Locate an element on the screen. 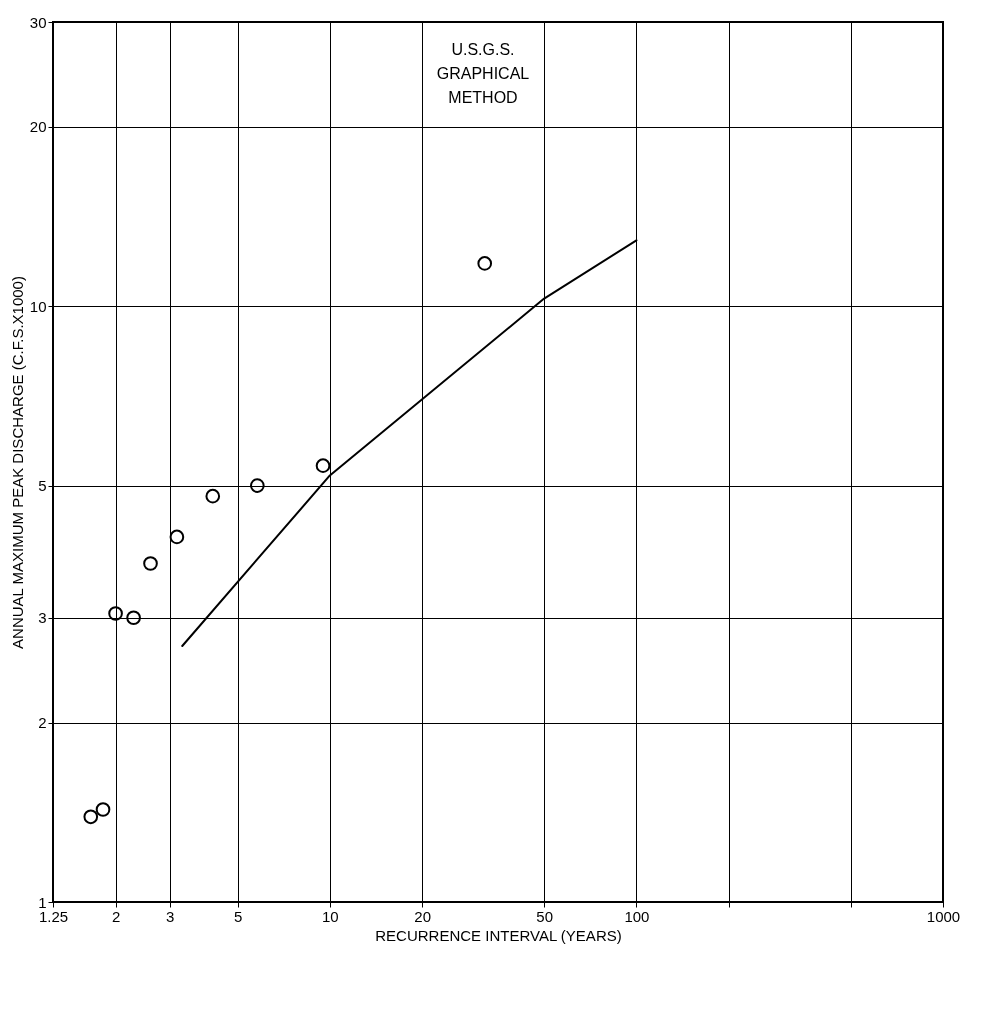 The height and width of the screenshot is (1015, 1003). x-tick-label: 50 is located at coordinates (544, 916).